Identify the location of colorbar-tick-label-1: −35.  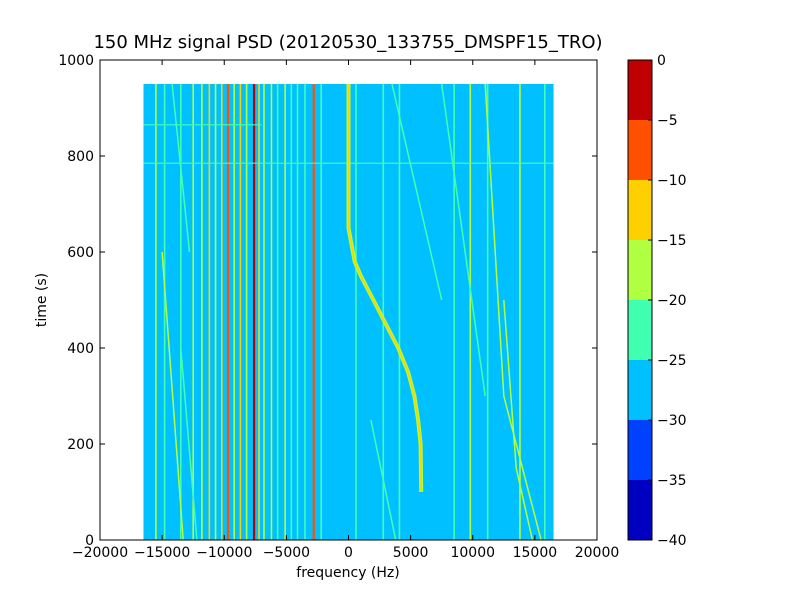
(672, 481).